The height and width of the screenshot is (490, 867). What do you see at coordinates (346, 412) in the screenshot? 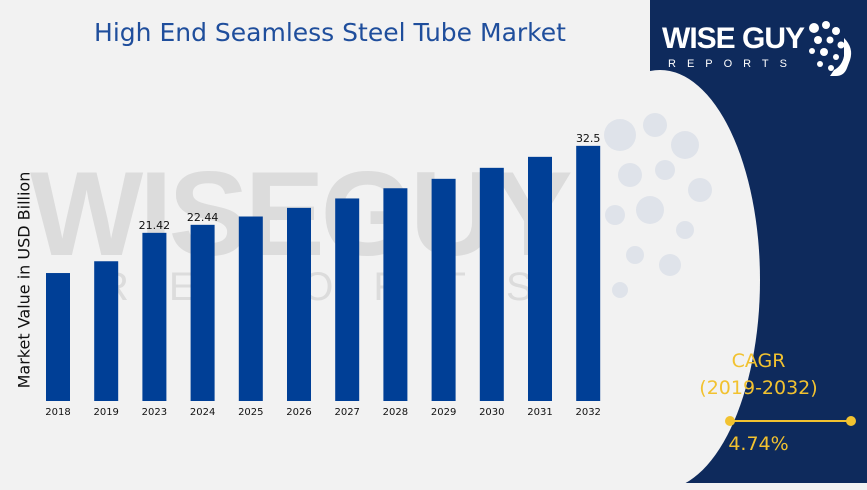
I see `x-tick-label: 2027` at bounding box center [346, 412].